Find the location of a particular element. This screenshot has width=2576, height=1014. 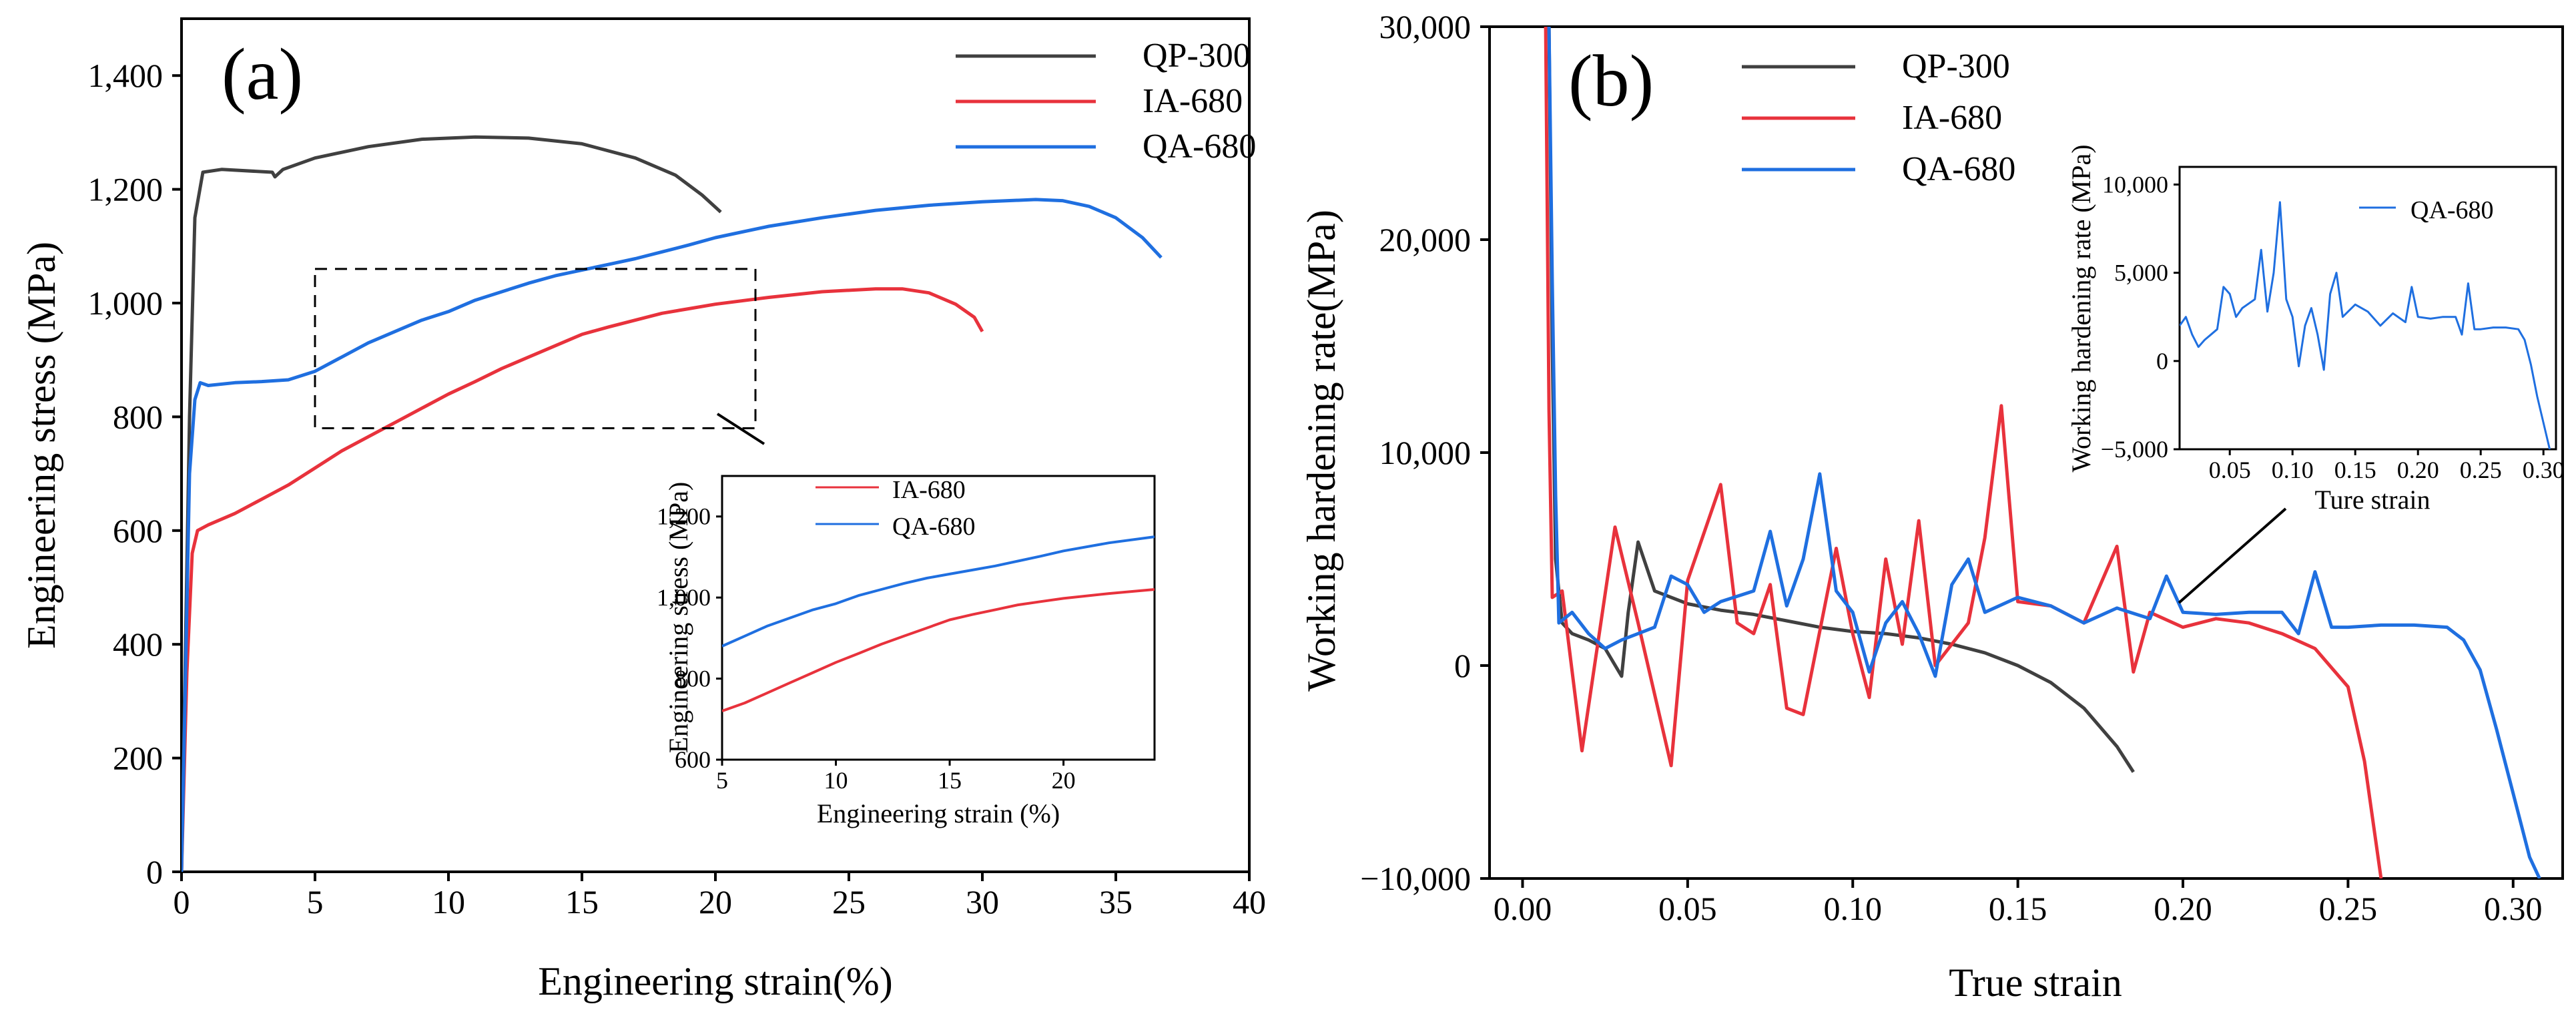

a-x-tick-label: 0 is located at coordinates (182, 902).